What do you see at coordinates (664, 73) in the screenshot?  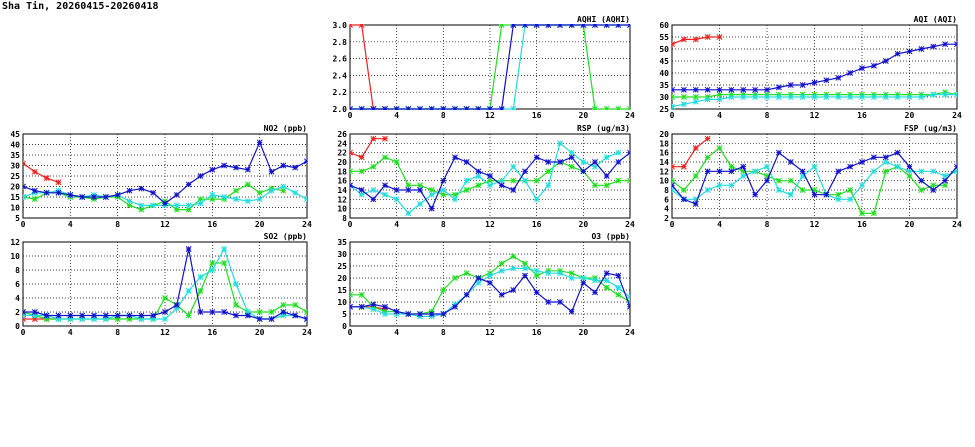 I see `aqi-y-tick-label: 40` at bounding box center [664, 73].